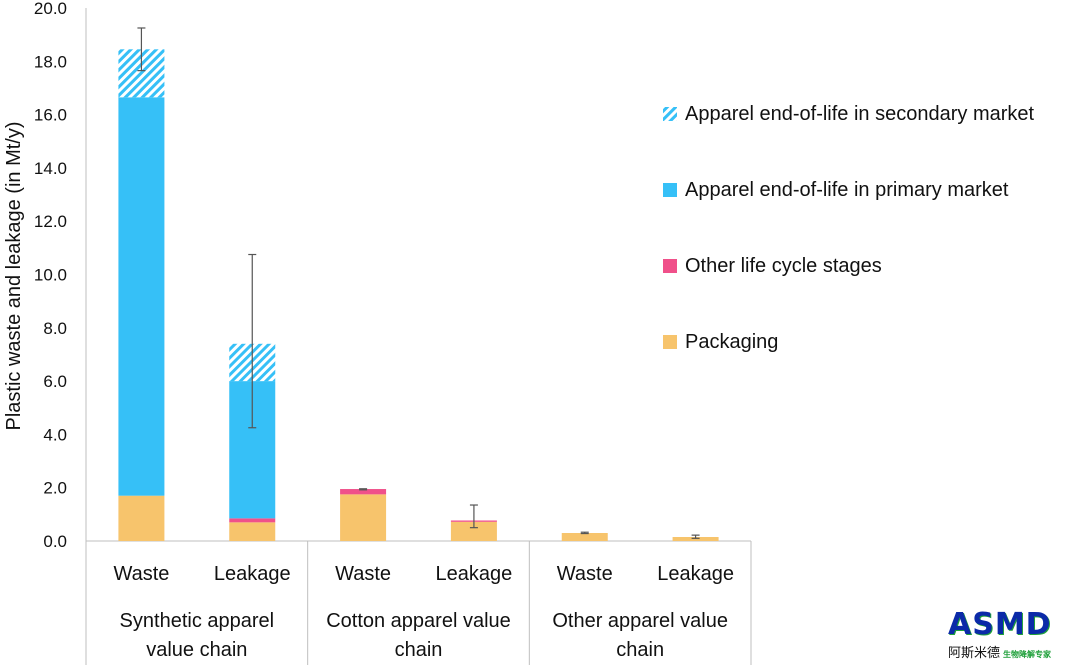 The height and width of the screenshot is (665, 1080). I want to click on y-tick-label: 6.0, so click(55, 381).